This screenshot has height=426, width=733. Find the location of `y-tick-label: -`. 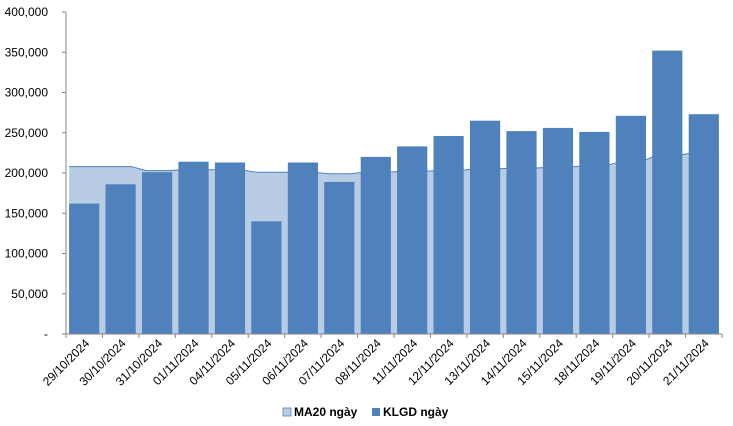

y-tick-label: - is located at coordinates (46, 334).